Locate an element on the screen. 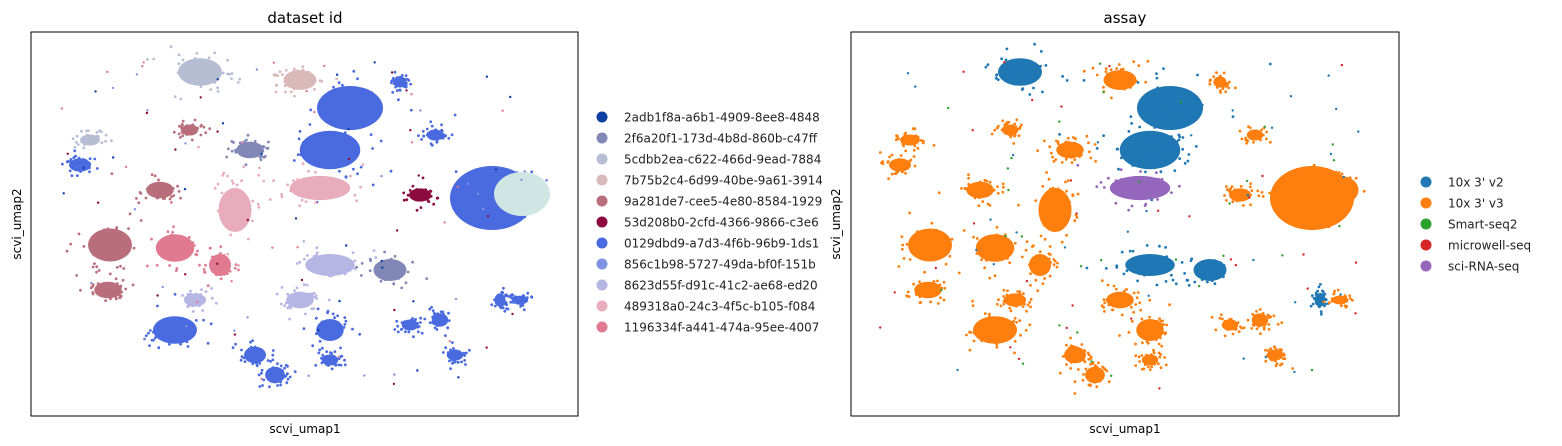  legend-label: sci-RNA-seq is located at coordinates (1483, 267).